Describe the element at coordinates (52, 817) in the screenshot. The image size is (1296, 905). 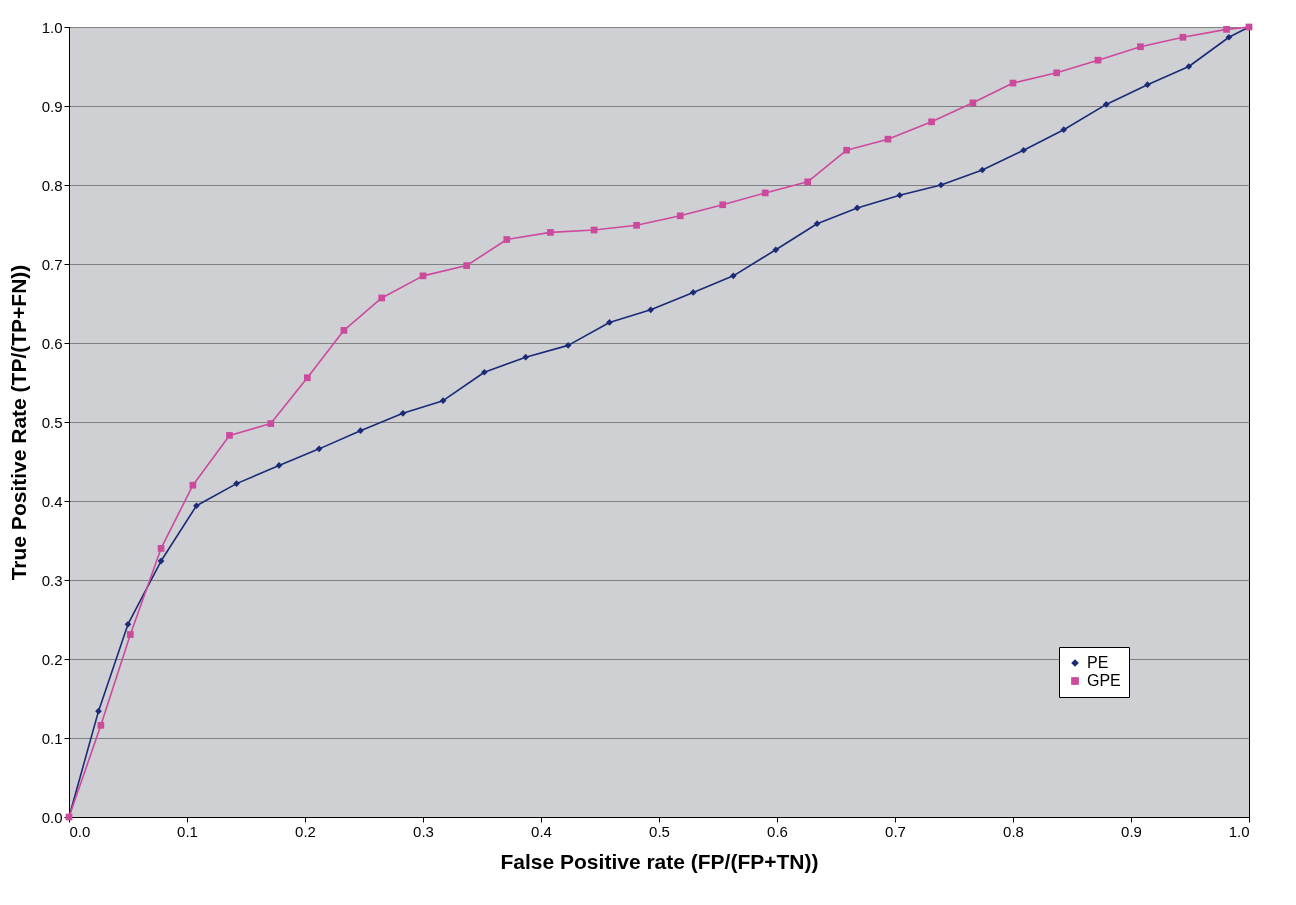
I see `y-tick-label: 0.0` at that location.